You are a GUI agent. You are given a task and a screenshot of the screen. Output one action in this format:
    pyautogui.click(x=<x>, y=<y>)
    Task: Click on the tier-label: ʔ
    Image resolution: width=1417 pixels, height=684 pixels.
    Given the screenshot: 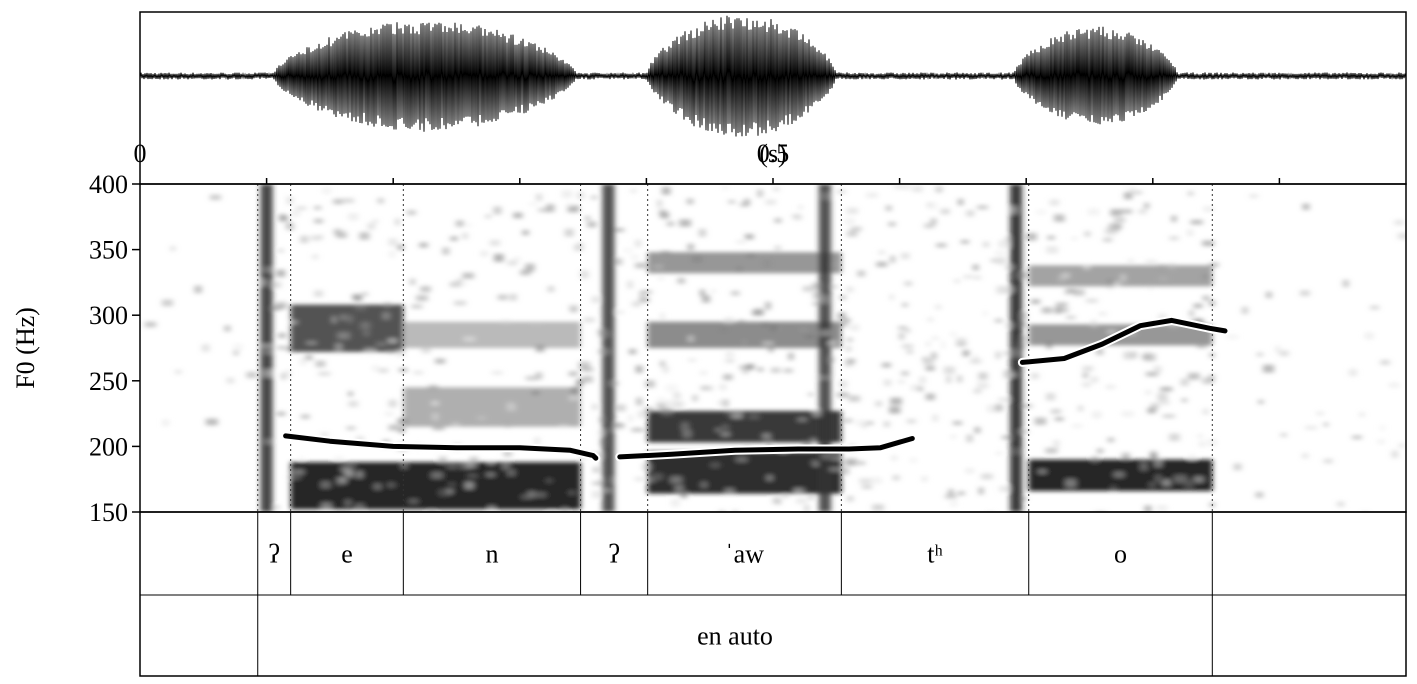 What is the action you would take?
    pyautogui.click(x=274, y=554)
    